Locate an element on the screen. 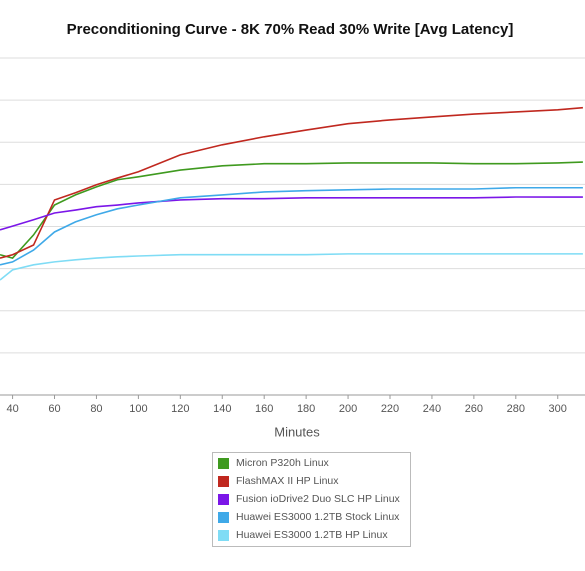  x-tick-label: 160 is located at coordinates (264, 409).